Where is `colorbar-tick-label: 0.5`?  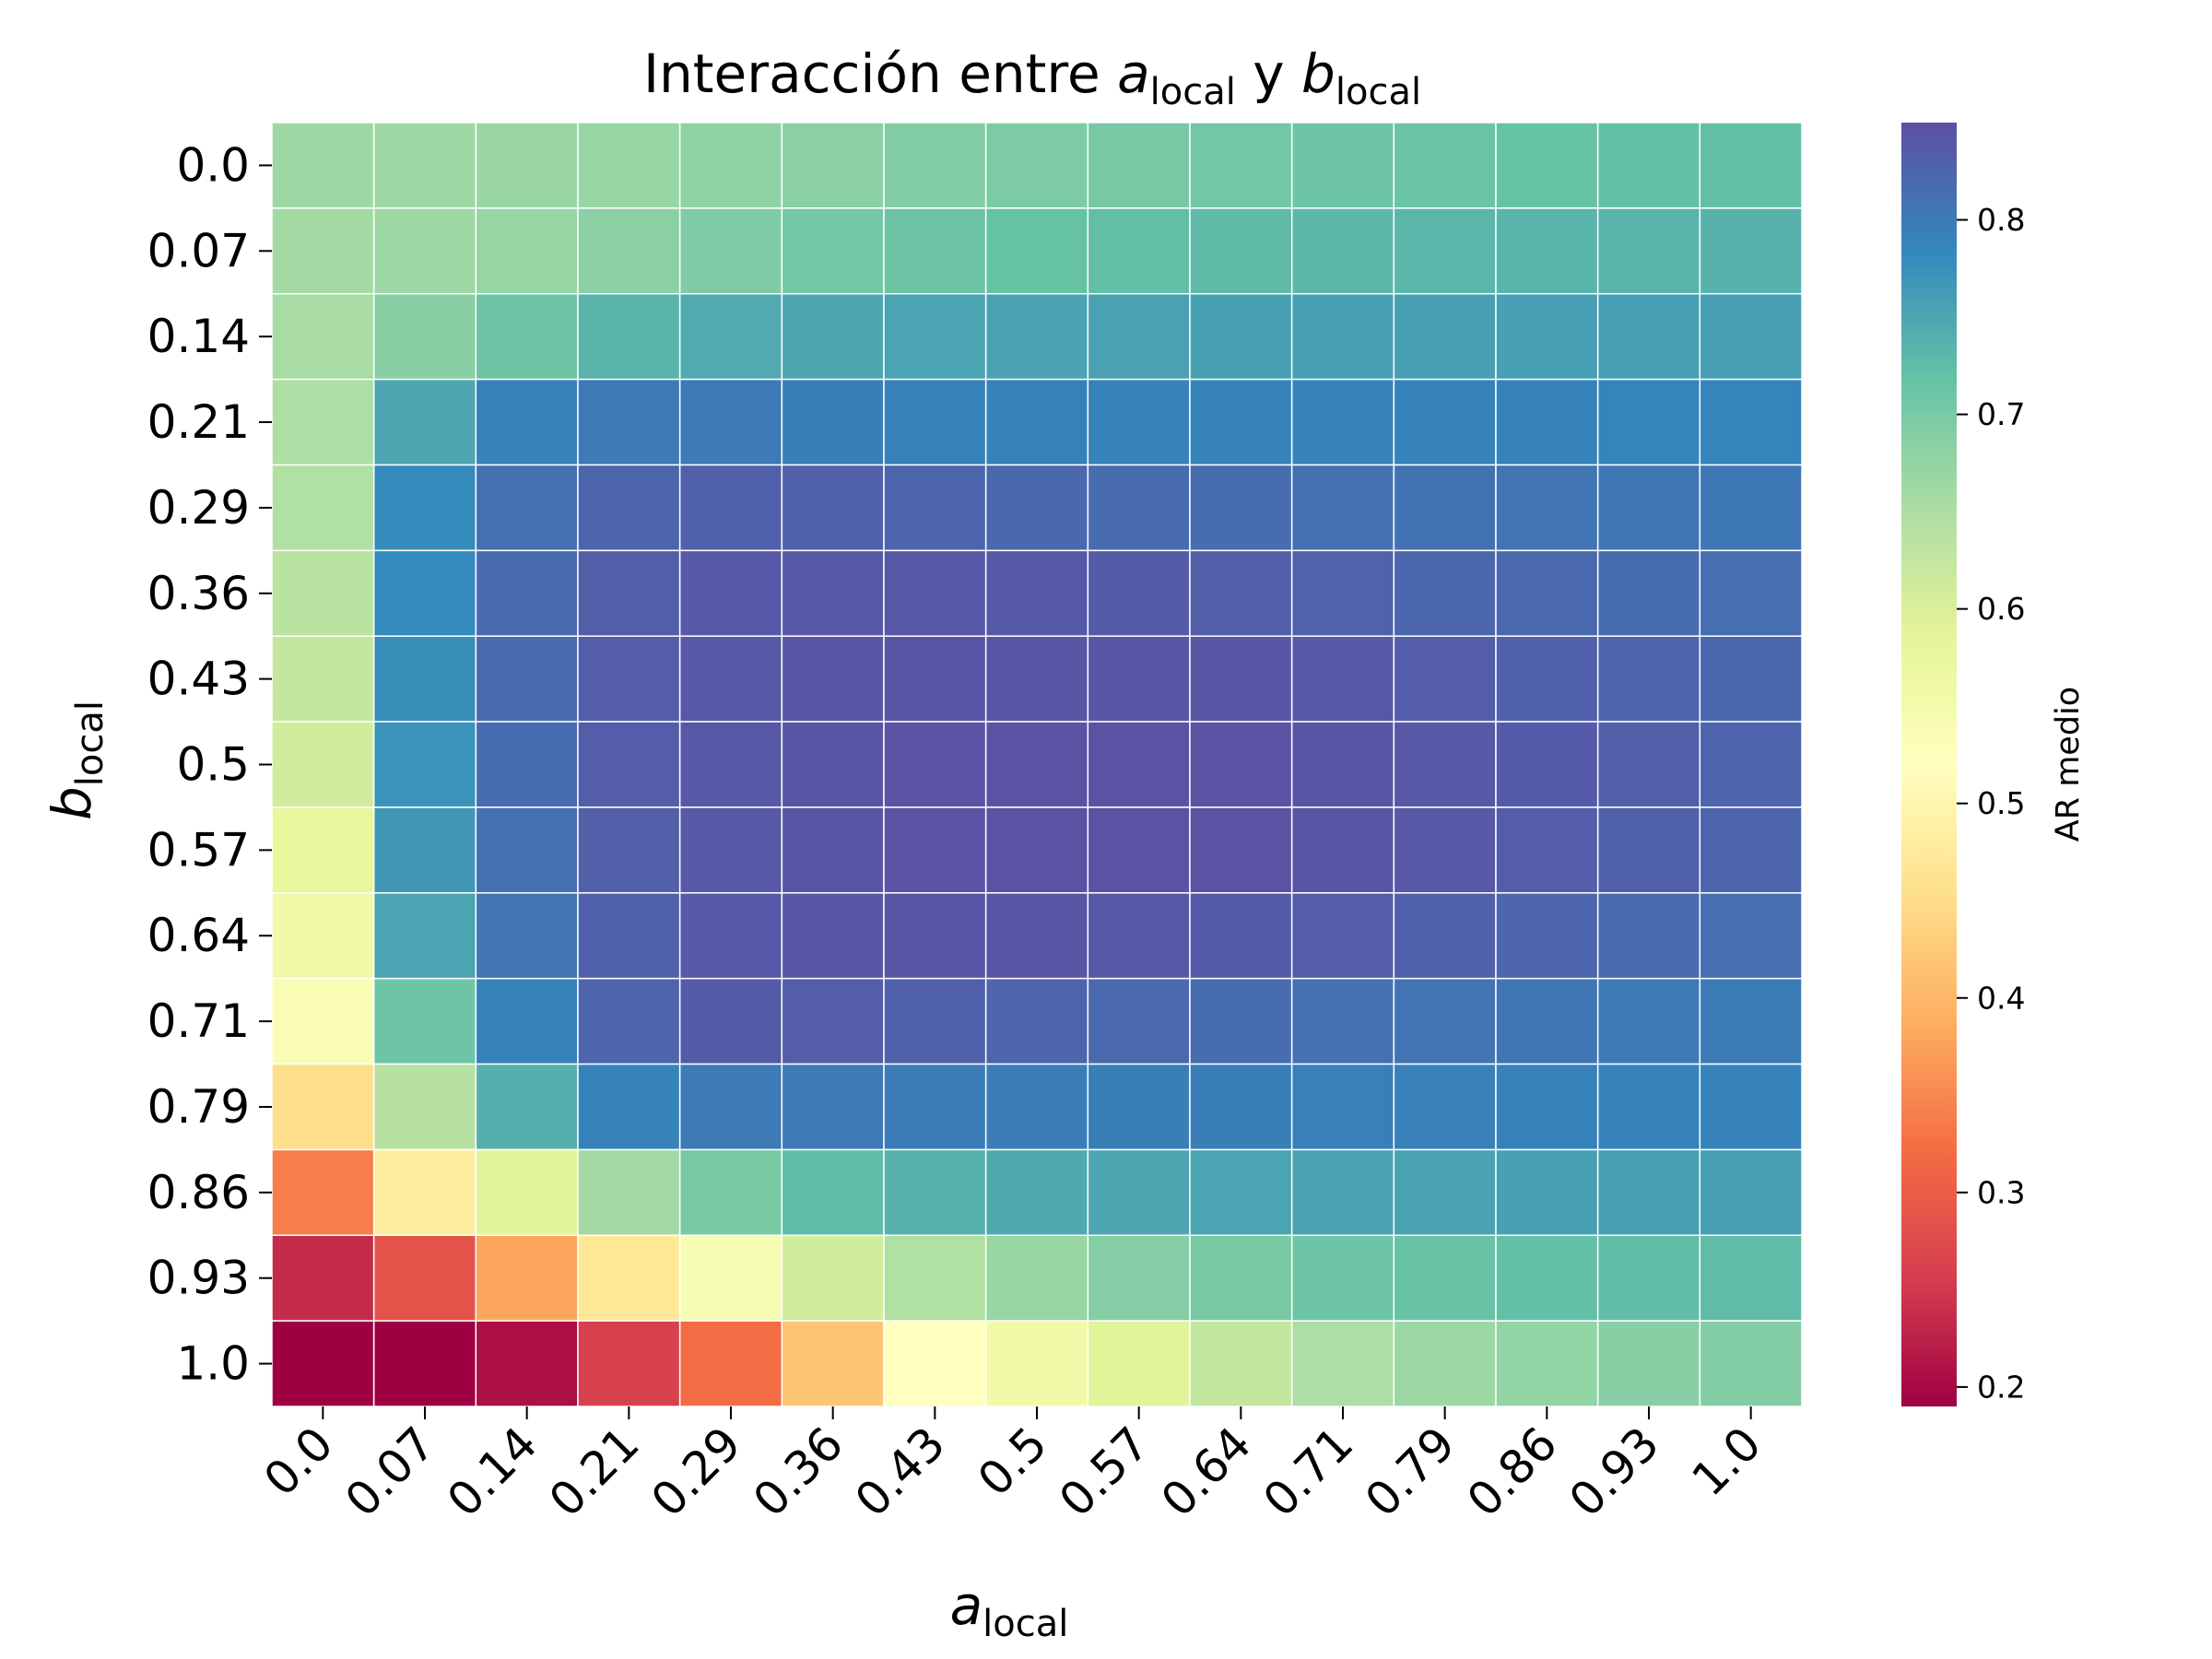 colorbar-tick-label: 0.5 is located at coordinates (2001, 803).